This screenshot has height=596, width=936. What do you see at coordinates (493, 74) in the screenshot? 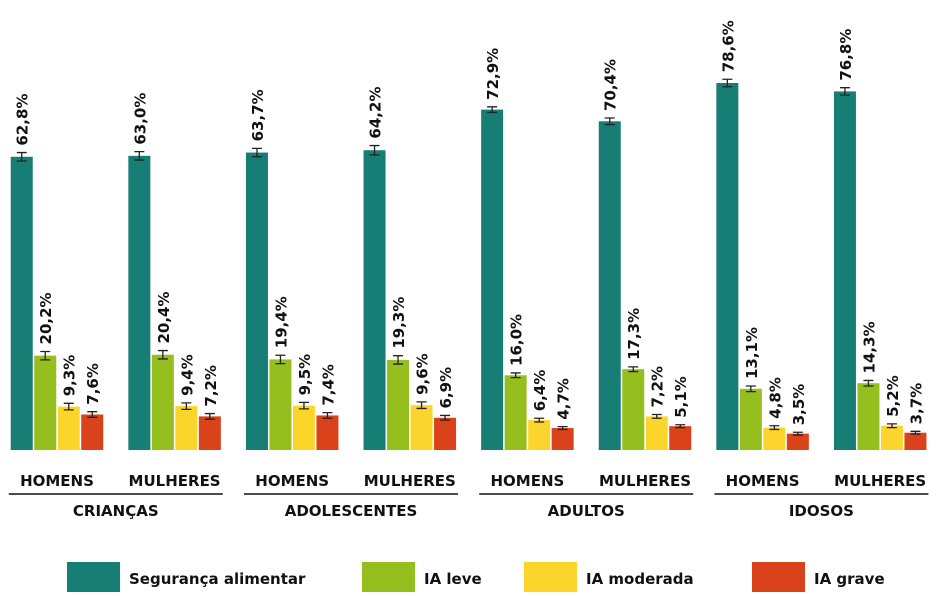
I see `value-label: 72,9%` at bounding box center [493, 74].